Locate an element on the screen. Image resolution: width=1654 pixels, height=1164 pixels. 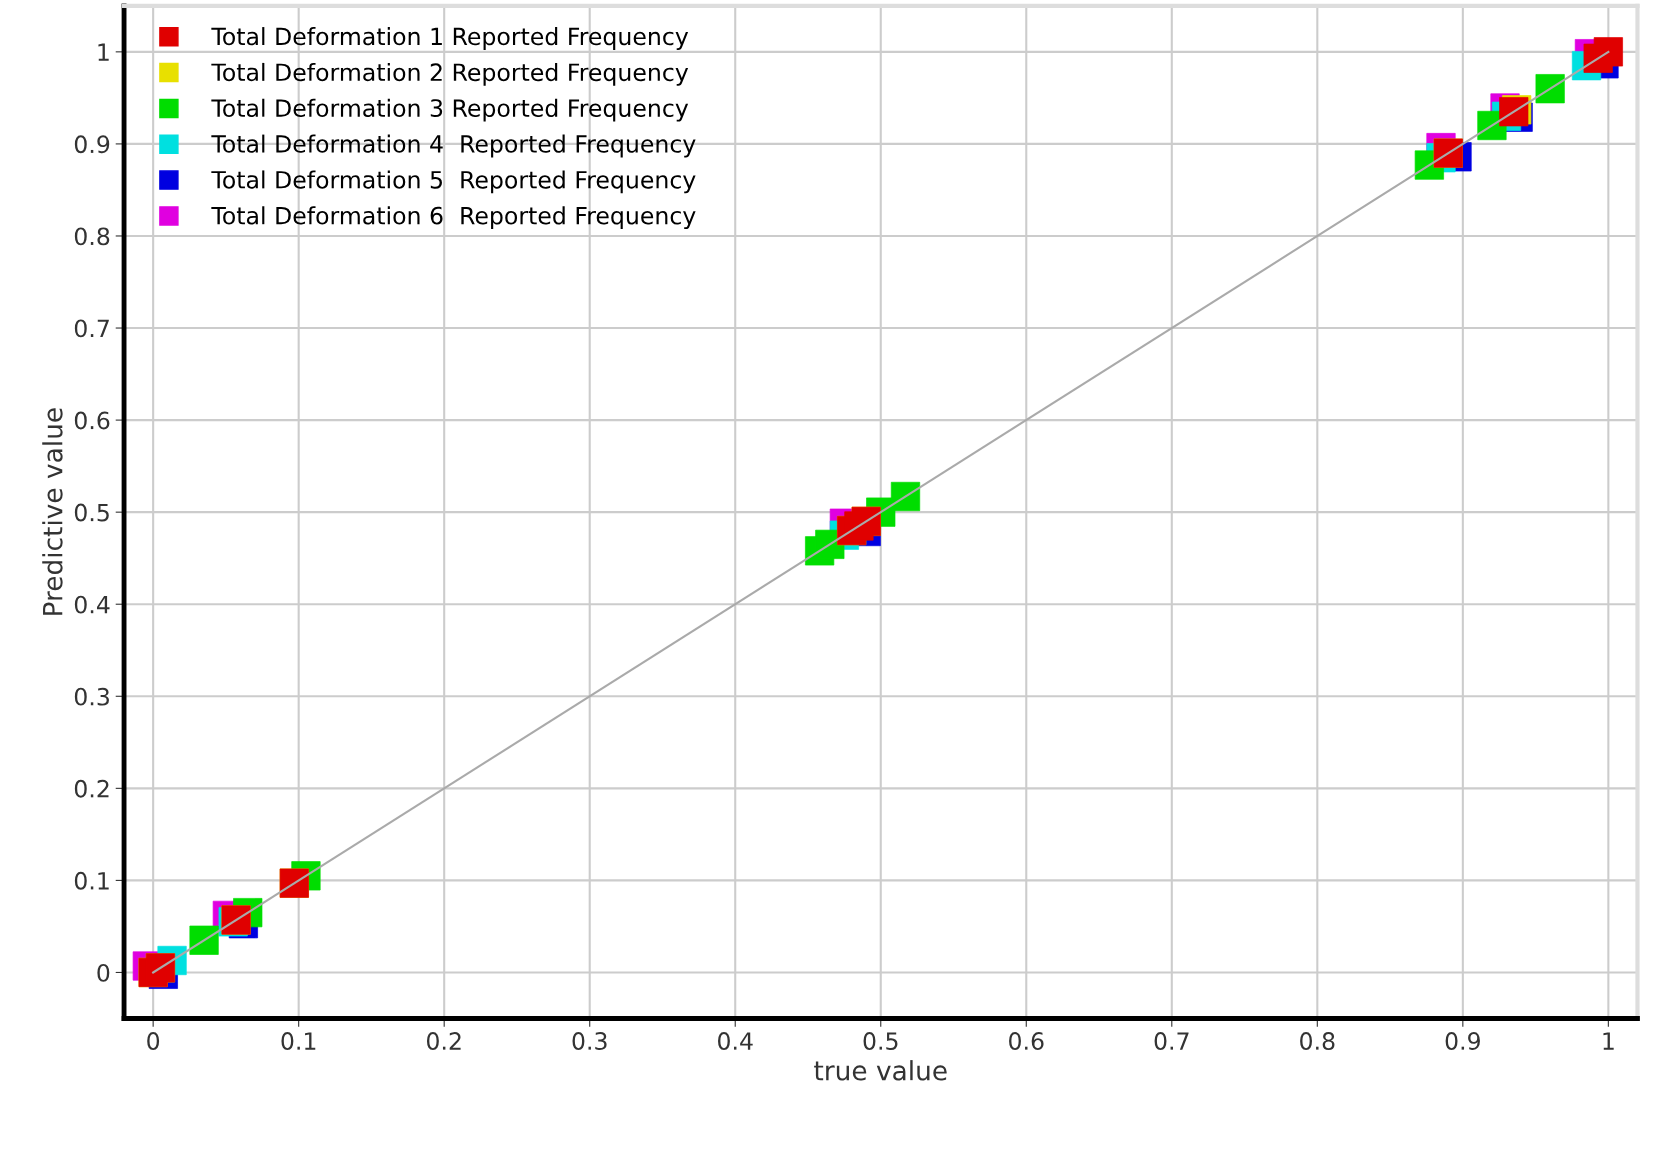
y-tick-label: 0.5 is located at coordinates (91, 512).